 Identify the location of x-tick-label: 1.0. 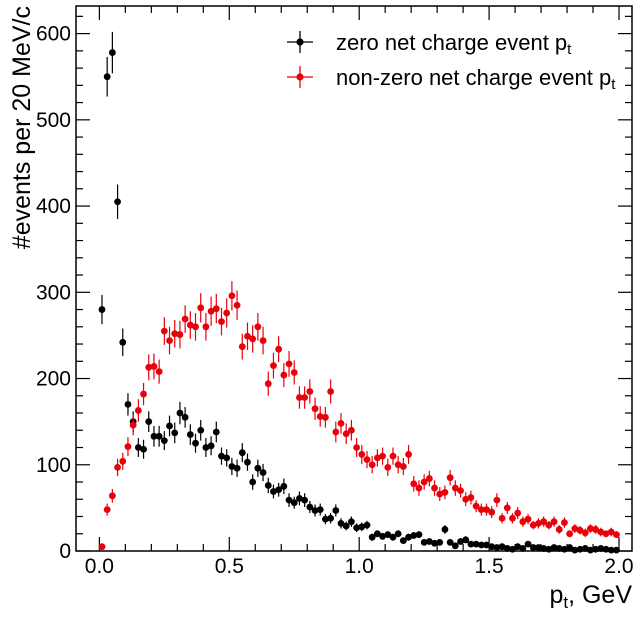
(359, 566).